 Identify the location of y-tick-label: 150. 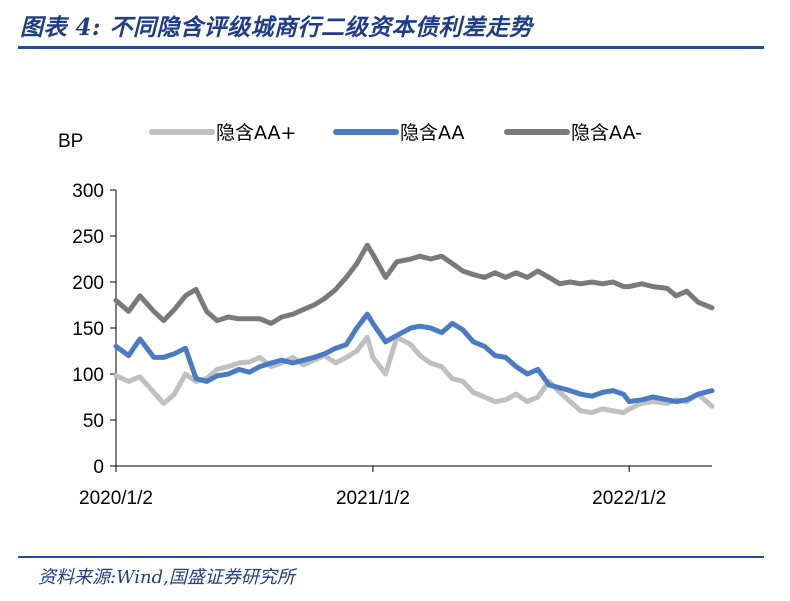
(88, 329).